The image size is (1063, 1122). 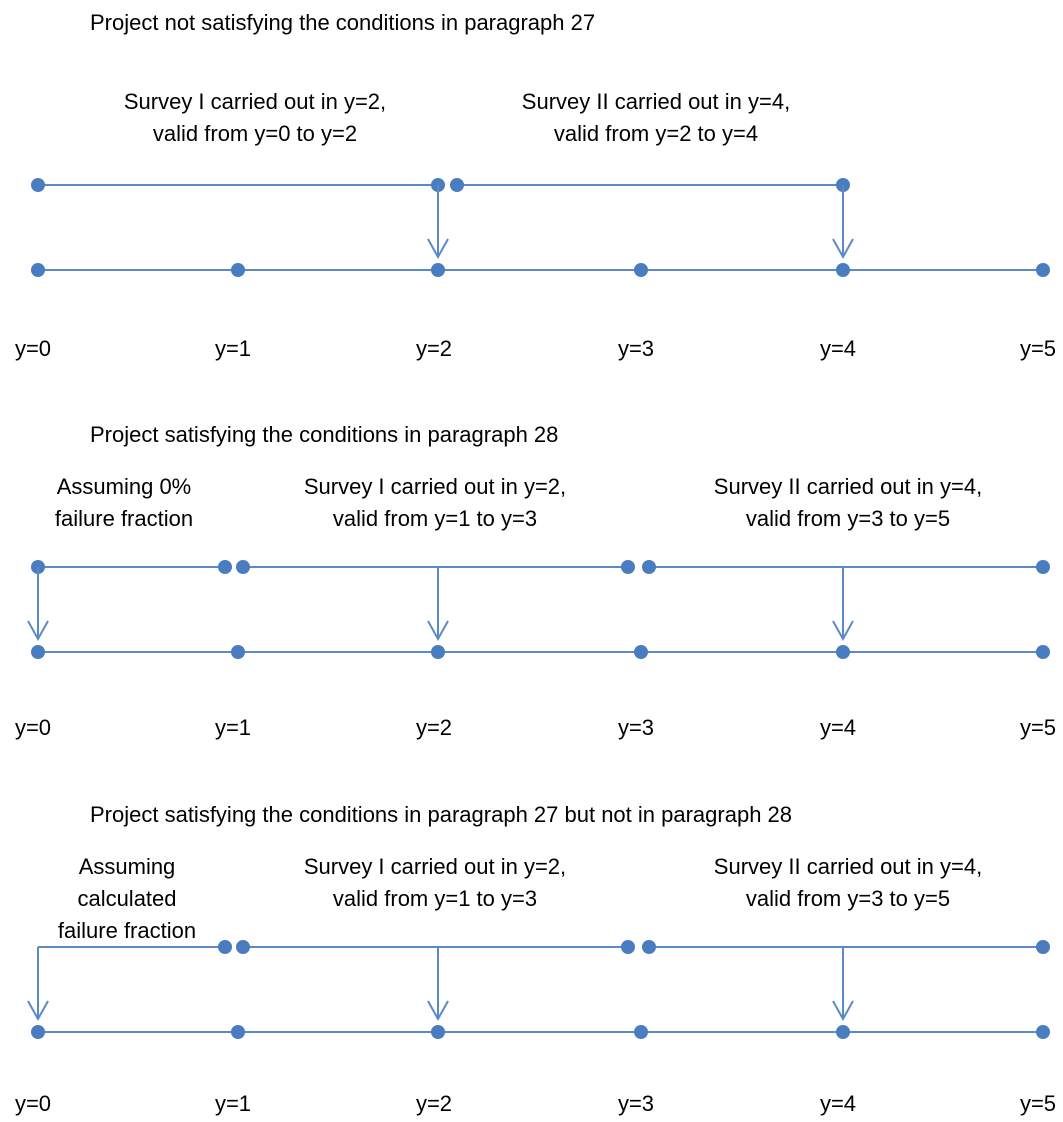 I want to click on section-3-annotation-1-line-2: calculated, so click(x=126, y=898).